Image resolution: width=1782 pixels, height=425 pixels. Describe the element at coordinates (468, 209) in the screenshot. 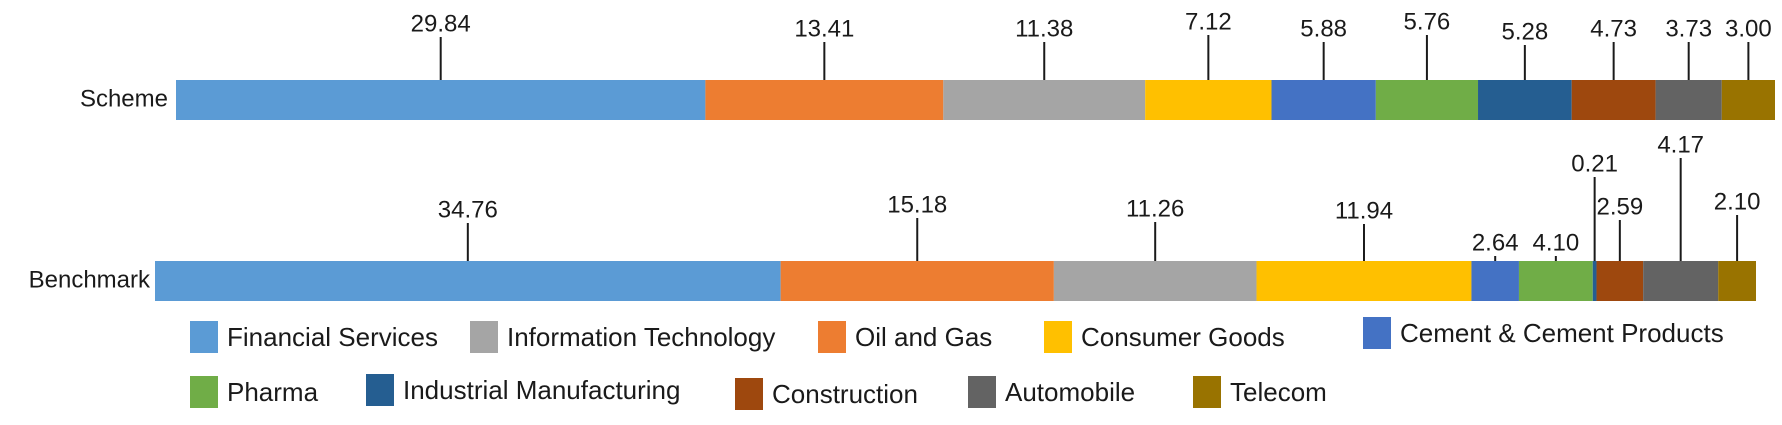

I see `data-label-financial-services: 34.76` at that location.